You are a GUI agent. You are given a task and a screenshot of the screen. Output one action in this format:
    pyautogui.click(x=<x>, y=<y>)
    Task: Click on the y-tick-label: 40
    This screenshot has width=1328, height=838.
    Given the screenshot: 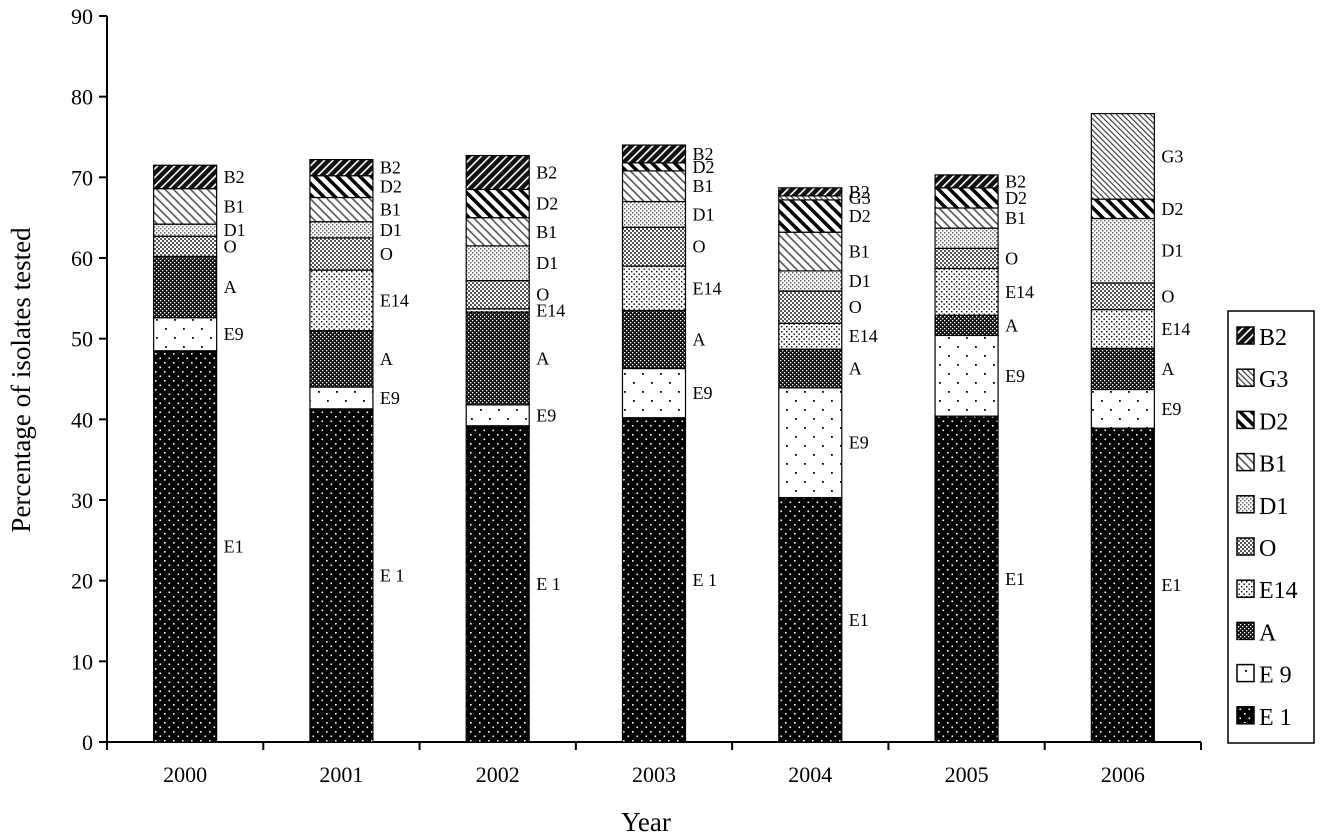 What is the action you would take?
    pyautogui.click(x=82, y=419)
    